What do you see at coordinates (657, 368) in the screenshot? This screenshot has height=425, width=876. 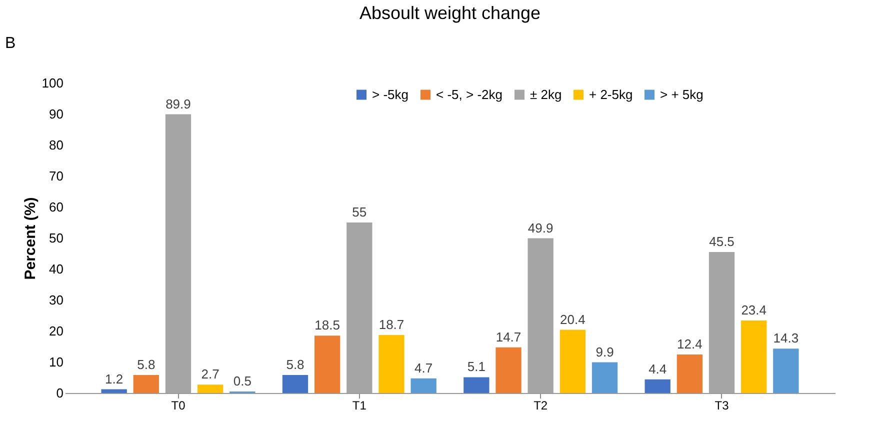 I see `data-label: 4.4` at bounding box center [657, 368].